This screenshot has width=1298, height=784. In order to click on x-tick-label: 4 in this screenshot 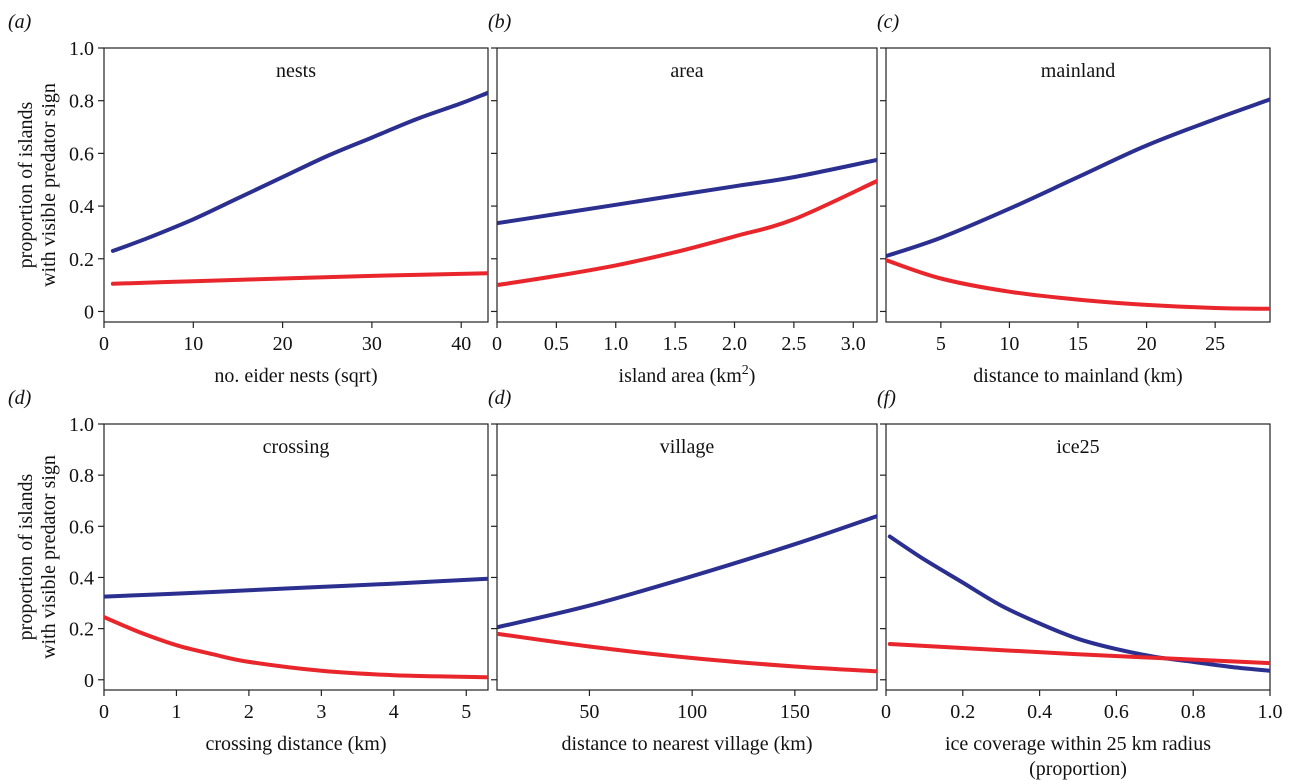, I will do `click(394, 712)`.